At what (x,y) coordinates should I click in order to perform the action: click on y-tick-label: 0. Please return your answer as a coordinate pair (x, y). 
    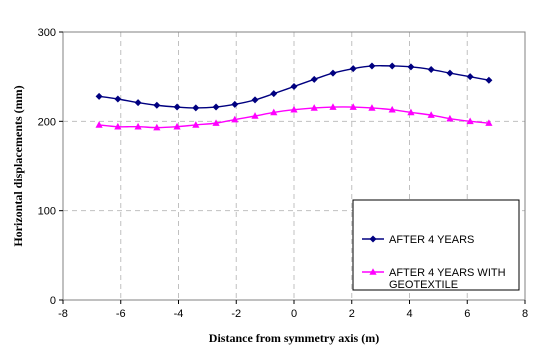
    Looking at the image, I should click on (53, 301).